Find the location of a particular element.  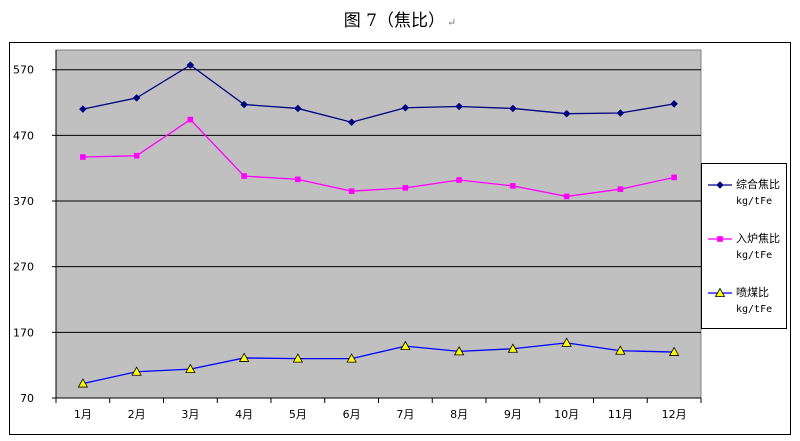

x-tick-label: 2月 is located at coordinates (137, 414).